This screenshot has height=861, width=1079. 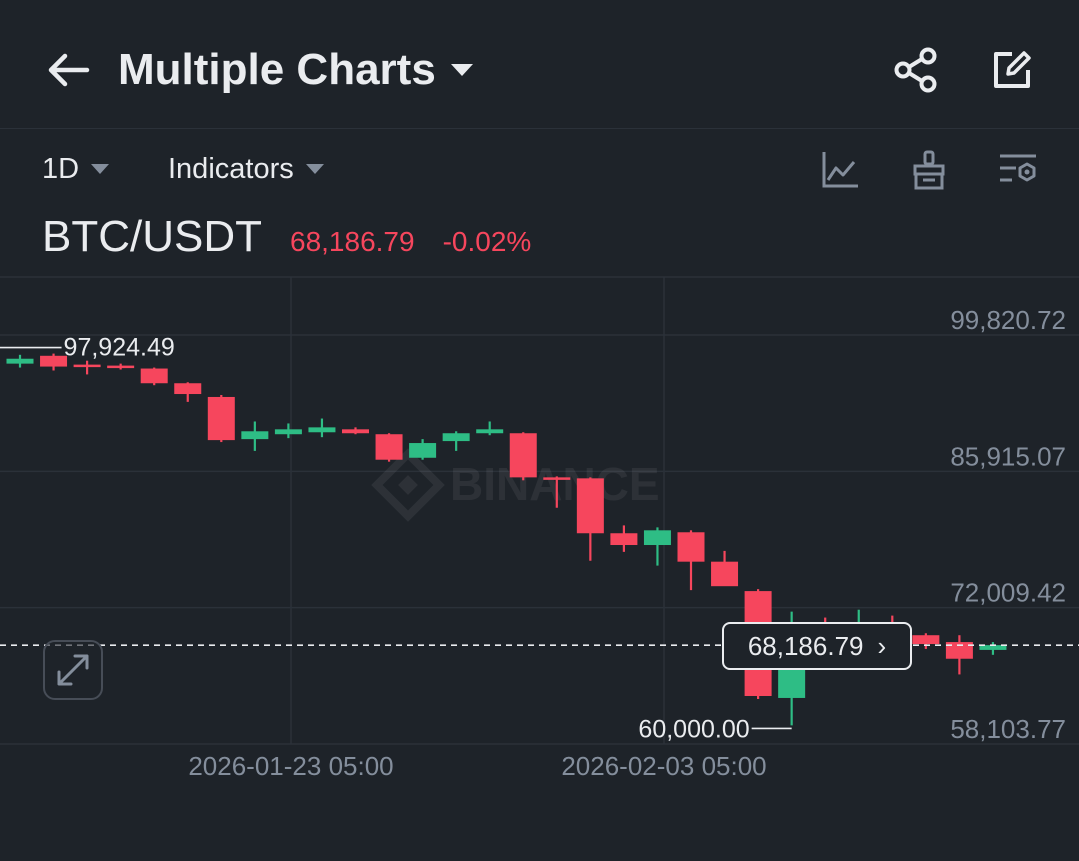 I want to click on expand-chart-button, so click(x=73, y=670).